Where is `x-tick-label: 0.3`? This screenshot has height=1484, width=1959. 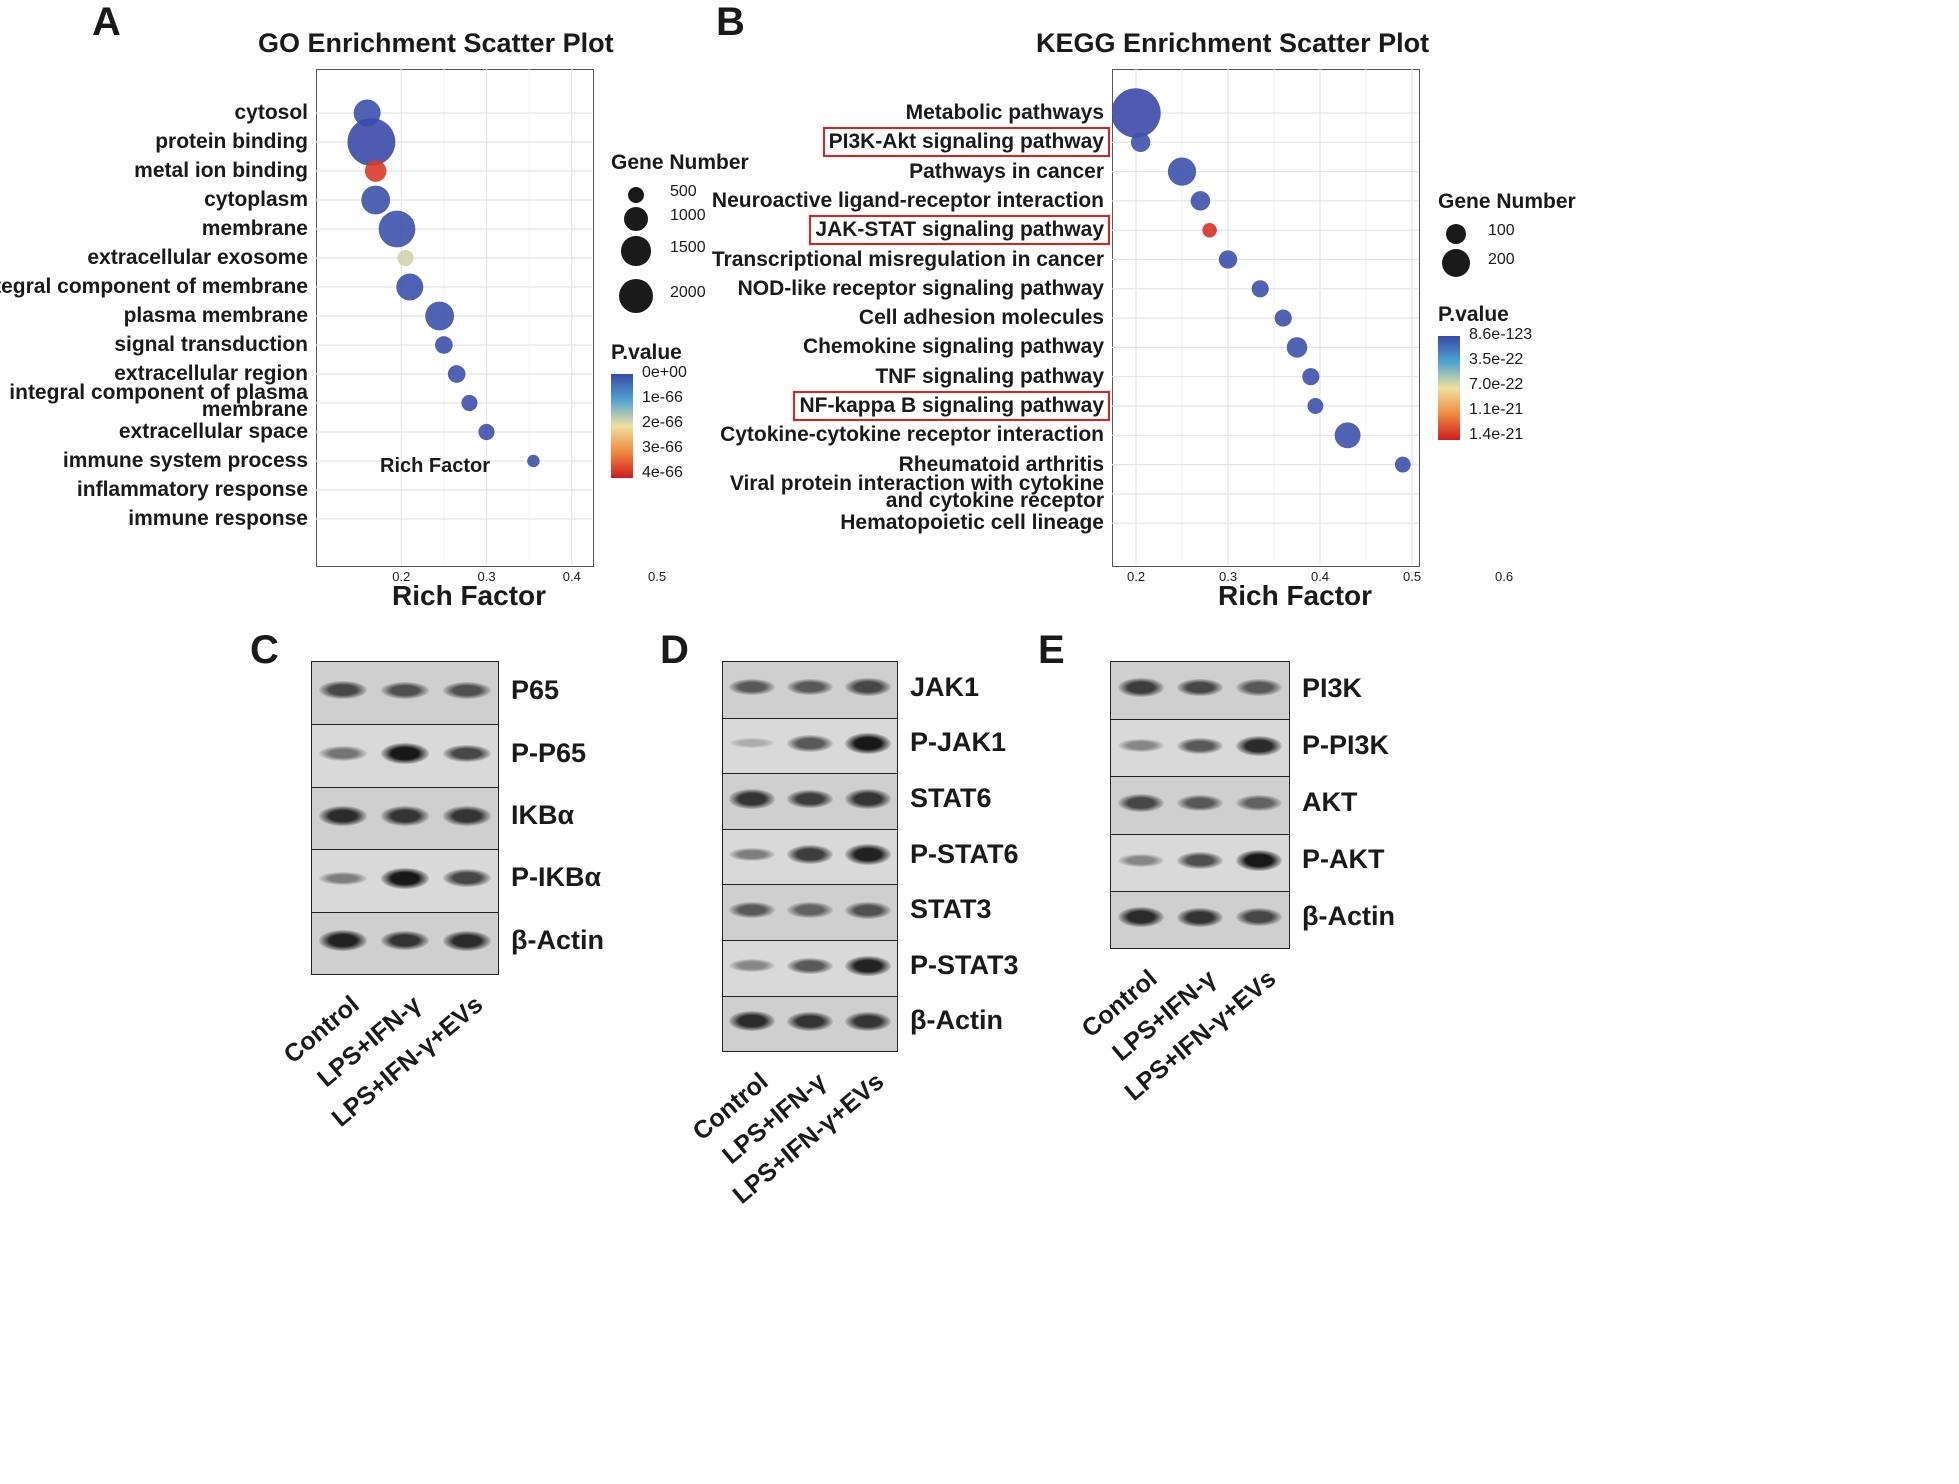
x-tick-label: 0.3 is located at coordinates (486, 576).